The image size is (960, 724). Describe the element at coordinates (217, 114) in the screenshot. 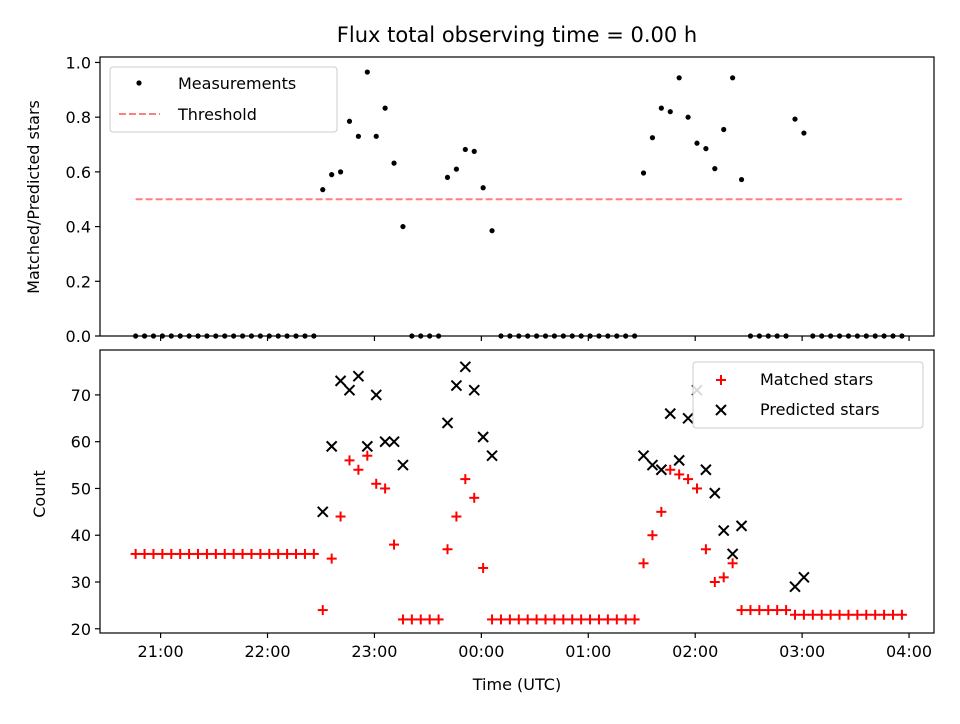

I see `legend-threshold-label: Threshold` at that location.